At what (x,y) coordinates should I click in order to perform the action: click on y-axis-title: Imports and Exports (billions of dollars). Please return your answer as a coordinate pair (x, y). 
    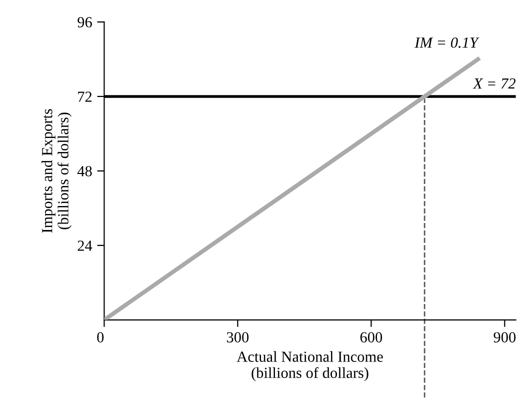
    Looking at the image, I should click on (57, 171).